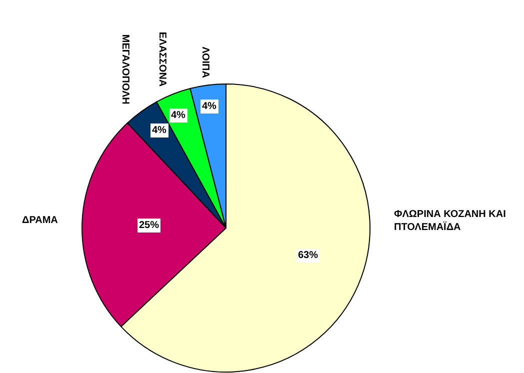 This screenshot has height=373, width=524. What do you see at coordinates (40, 220) in the screenshot?
I see `slice-label: ΔΡΑΜΑ` at bounding box center [40, 220].